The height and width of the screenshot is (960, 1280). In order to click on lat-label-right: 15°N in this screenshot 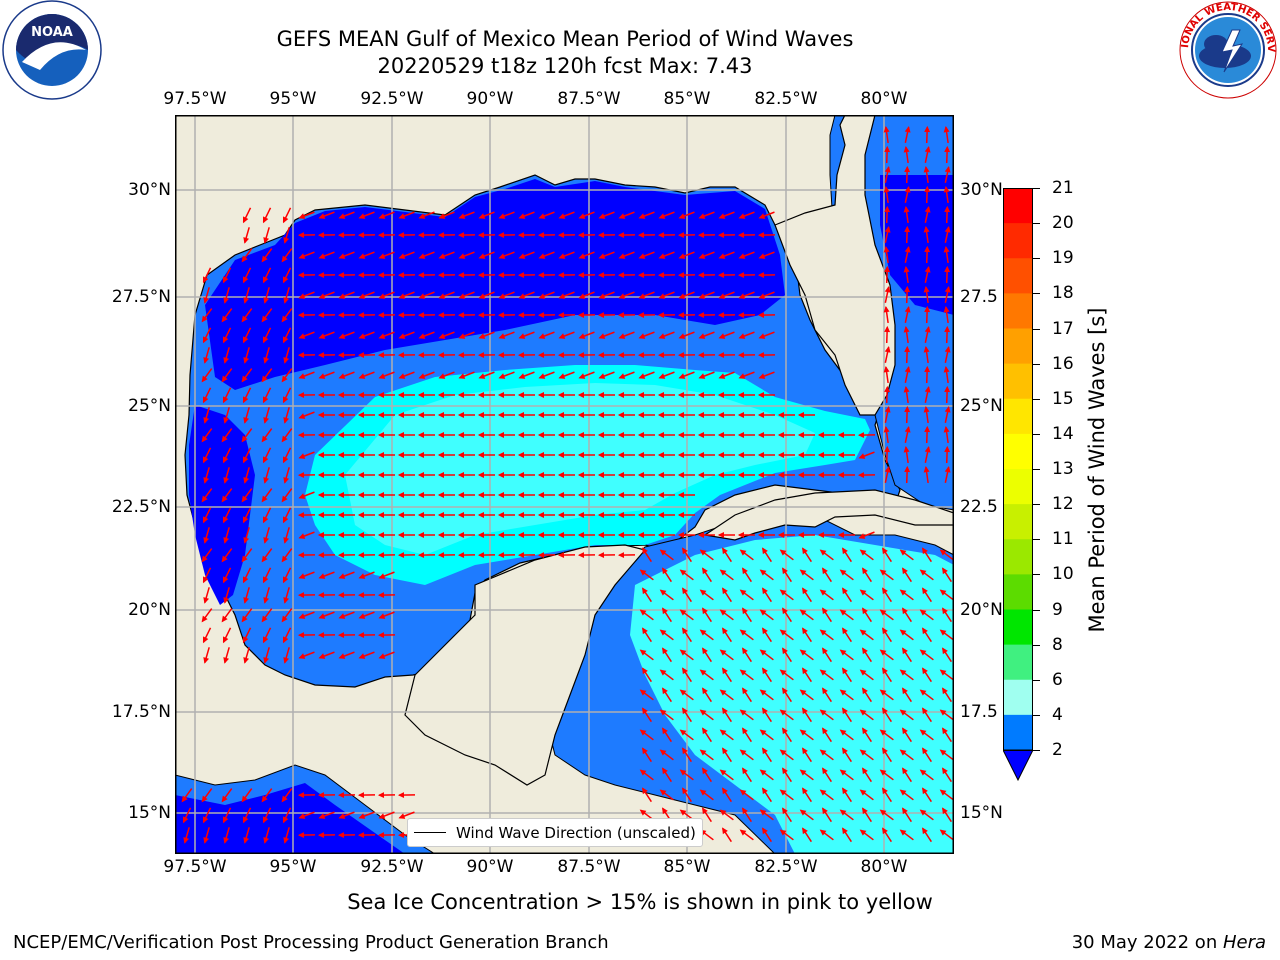, I will do `click(981, 813)`.